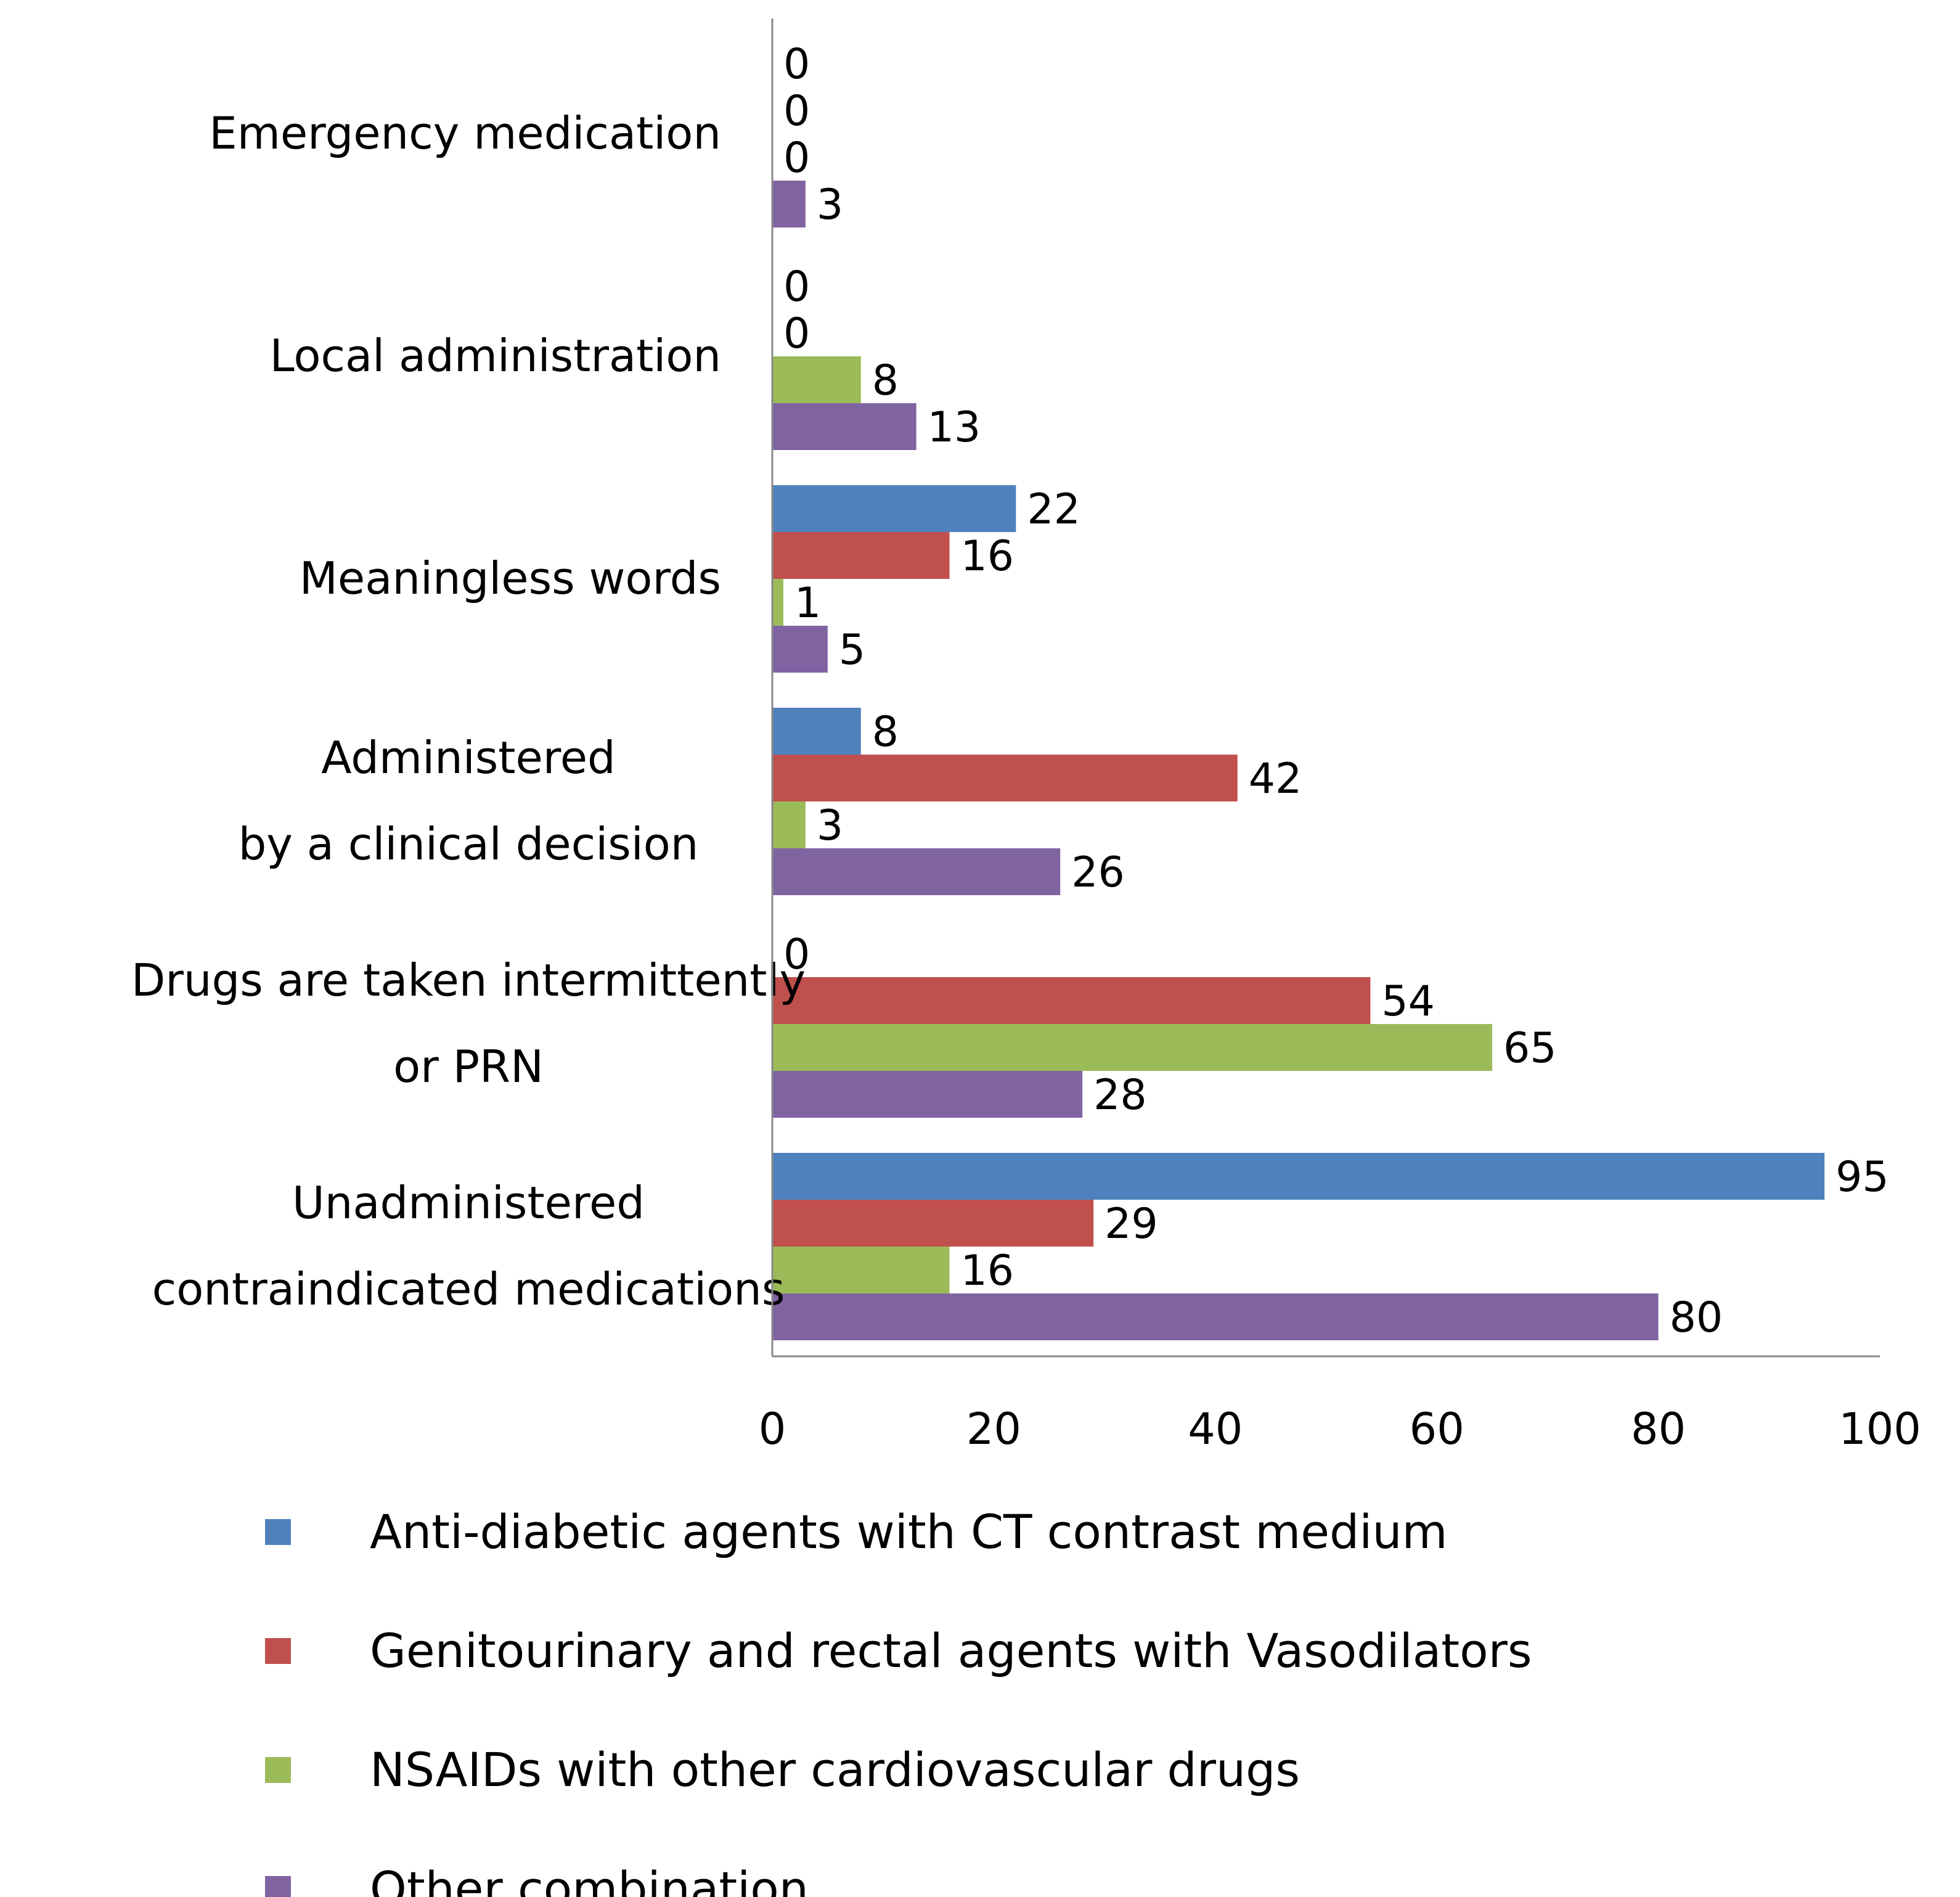 Image resolution: width=1960 pixels, height=1897 pixels. I want to click on value-label: 65, so click(1530, 1048).